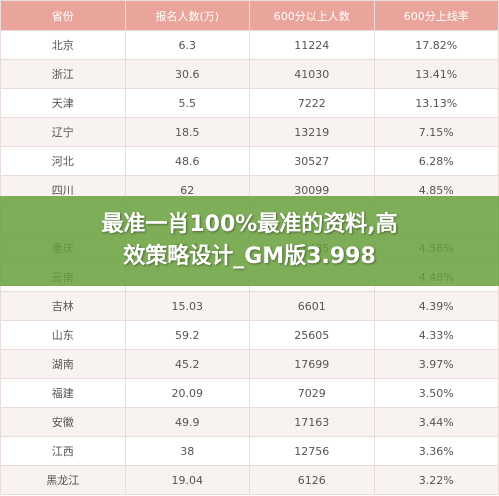  What do you see at coordinates (63, 15) in the screenshot?
I see `header-cell: 省份` at bounding box center [63, 15].